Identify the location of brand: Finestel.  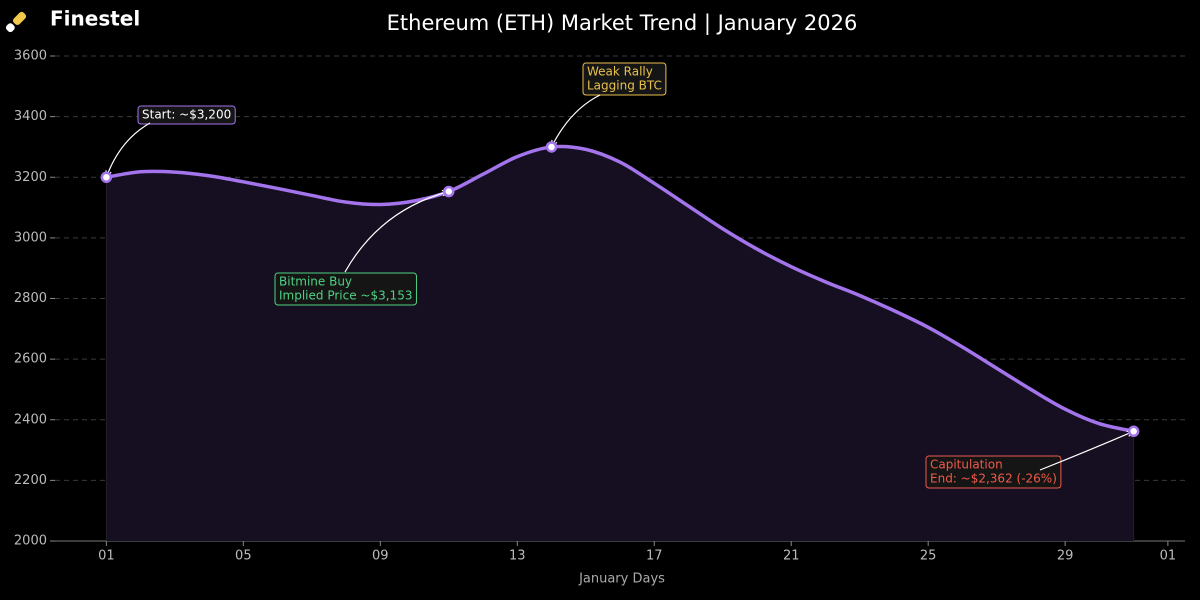
(95, 19).